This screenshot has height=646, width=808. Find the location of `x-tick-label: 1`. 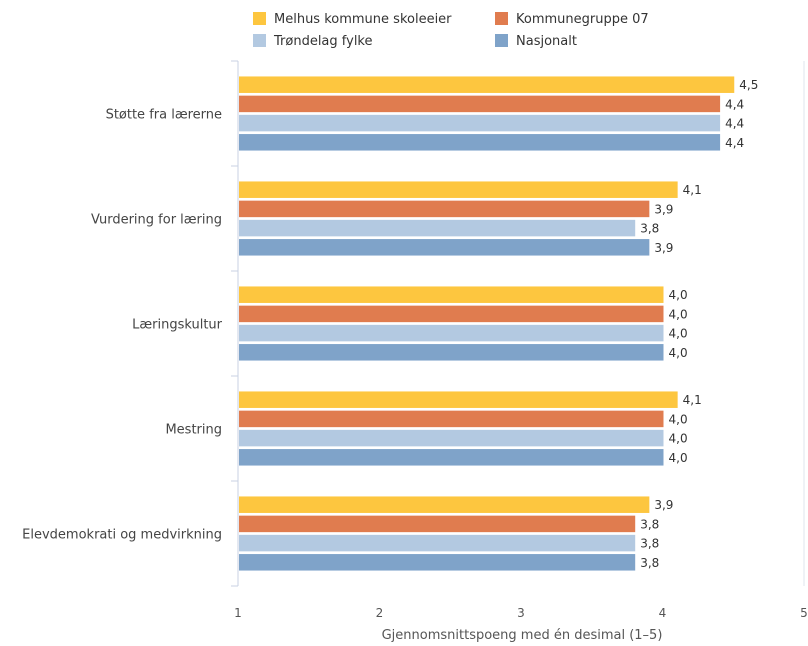

x-tick-label: 1 is located at coordinates (238, 613).